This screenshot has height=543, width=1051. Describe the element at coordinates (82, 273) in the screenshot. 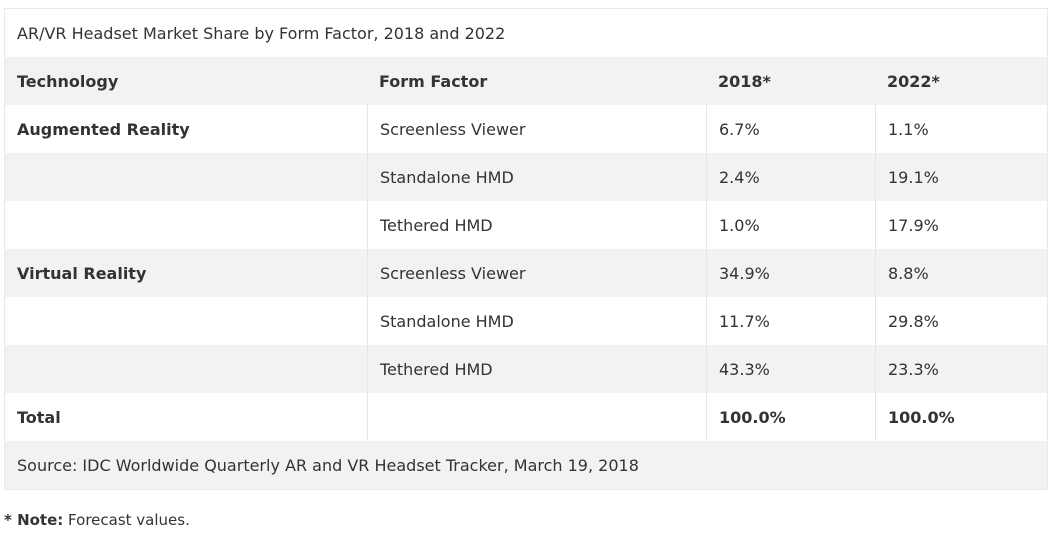

I see `technology-cell: Virtual Reality` at that location.